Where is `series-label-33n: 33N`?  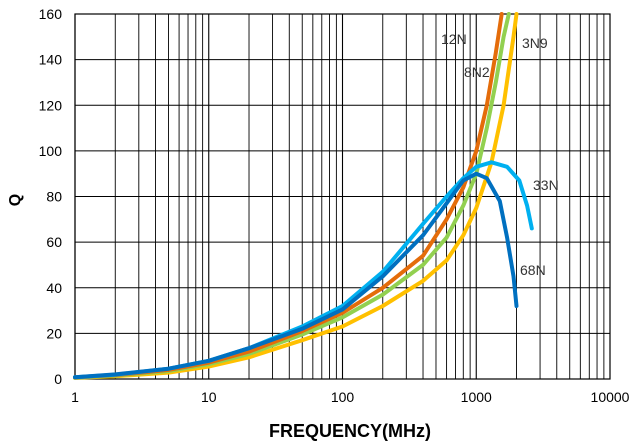
series-label-33n: 33N is located at coordinates (546, 185).